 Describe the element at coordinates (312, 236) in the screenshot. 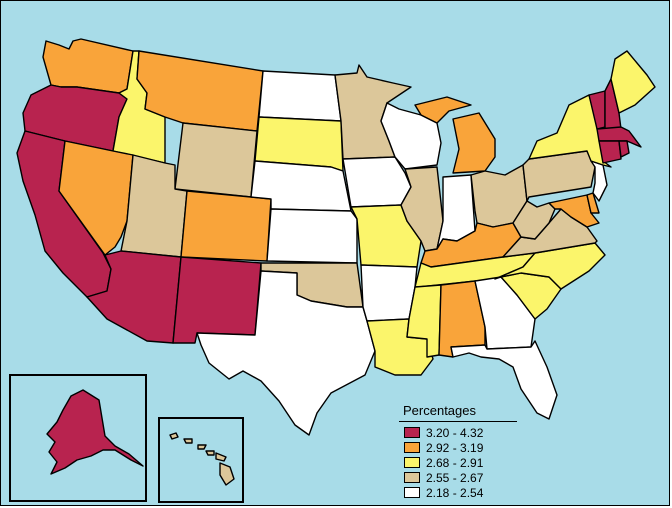

I see `state-KS` at that location.